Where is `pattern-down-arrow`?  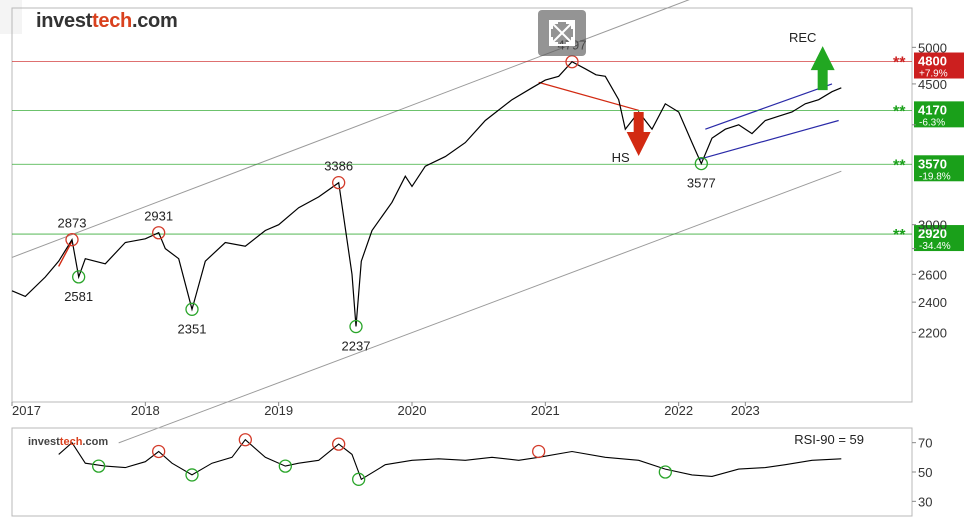 pattern-down-arrow is located at coordinates (638, 134).